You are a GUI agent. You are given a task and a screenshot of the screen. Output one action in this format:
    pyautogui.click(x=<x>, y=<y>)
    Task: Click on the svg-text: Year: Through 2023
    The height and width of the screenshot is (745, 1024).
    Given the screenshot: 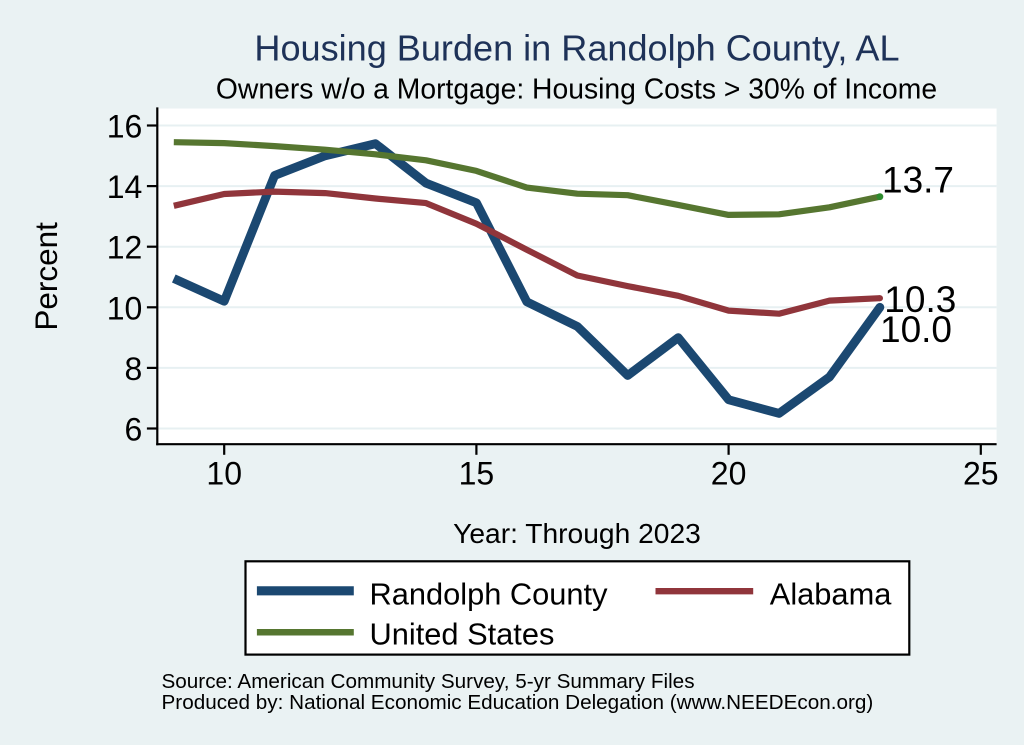 What is the action you would take?
    pyautogui.click(x=577, y=533)
    